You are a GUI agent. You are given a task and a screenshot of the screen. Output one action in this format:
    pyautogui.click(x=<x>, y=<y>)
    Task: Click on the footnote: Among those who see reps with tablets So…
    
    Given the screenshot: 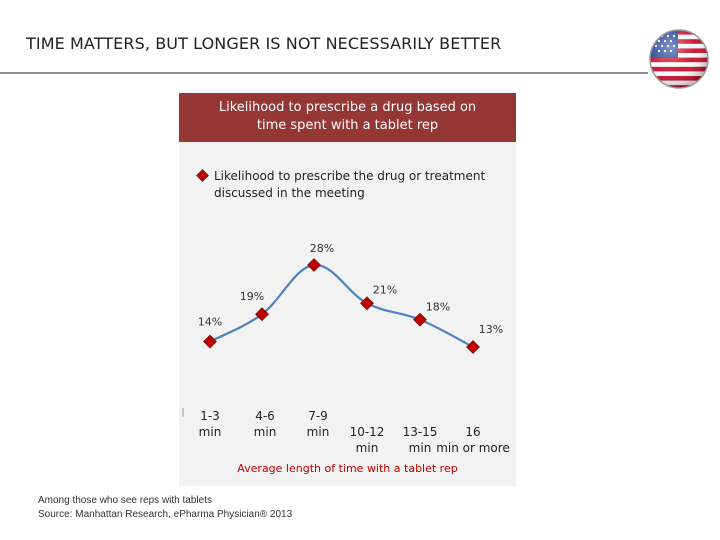 What is the action you would take?
    pyautogui.click(x=165, y=508)
    